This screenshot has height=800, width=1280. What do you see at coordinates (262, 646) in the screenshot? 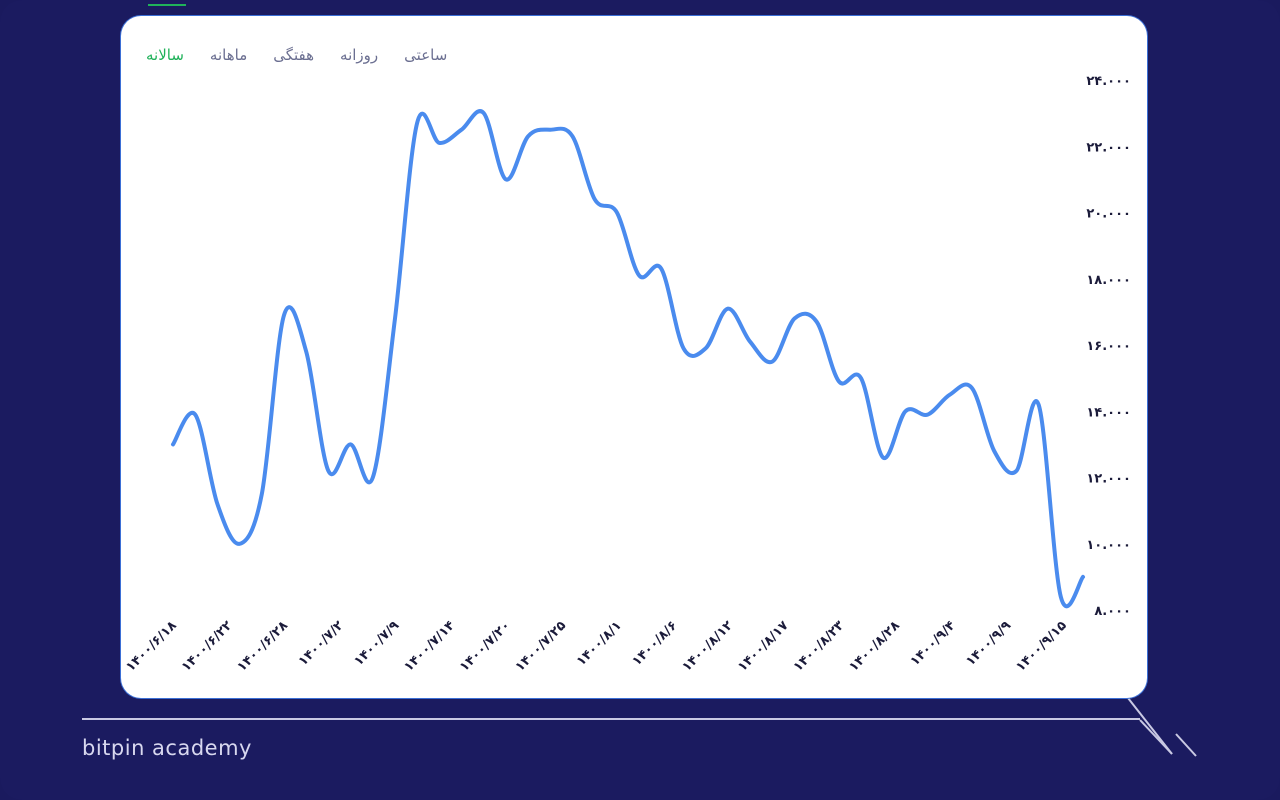
I see `x-tick-label: ۱۴۰۰/۶/۲۸` at bounding box center [262, 646].